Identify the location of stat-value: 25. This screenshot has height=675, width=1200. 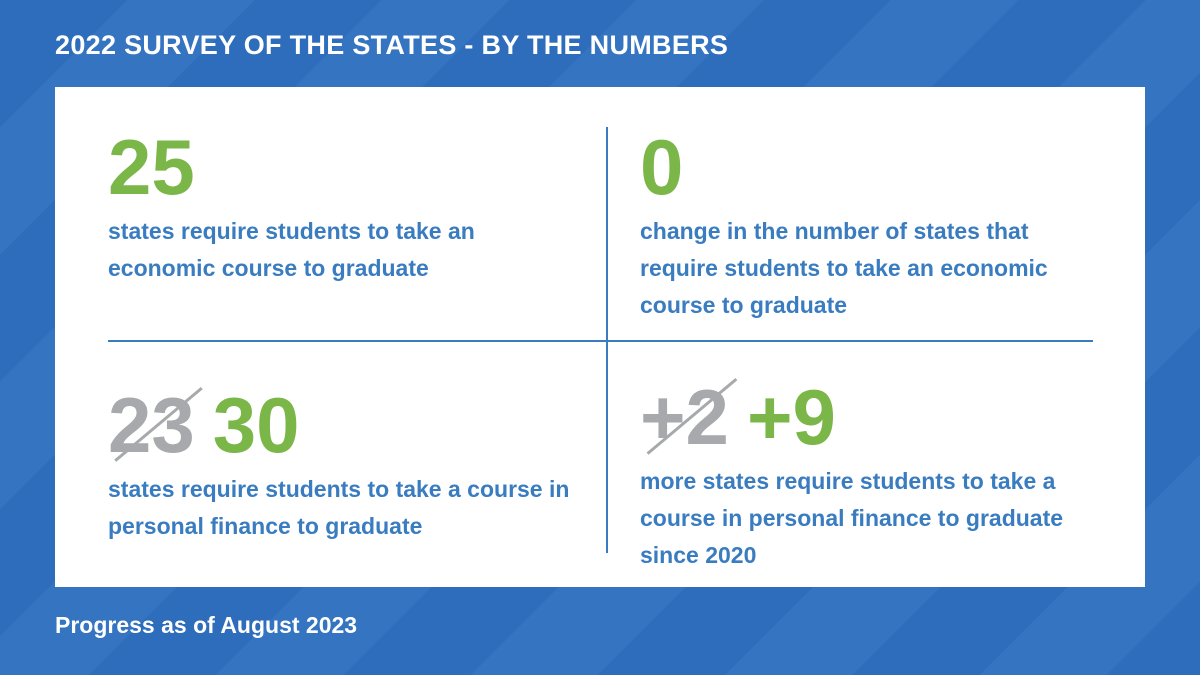
(151, 167).